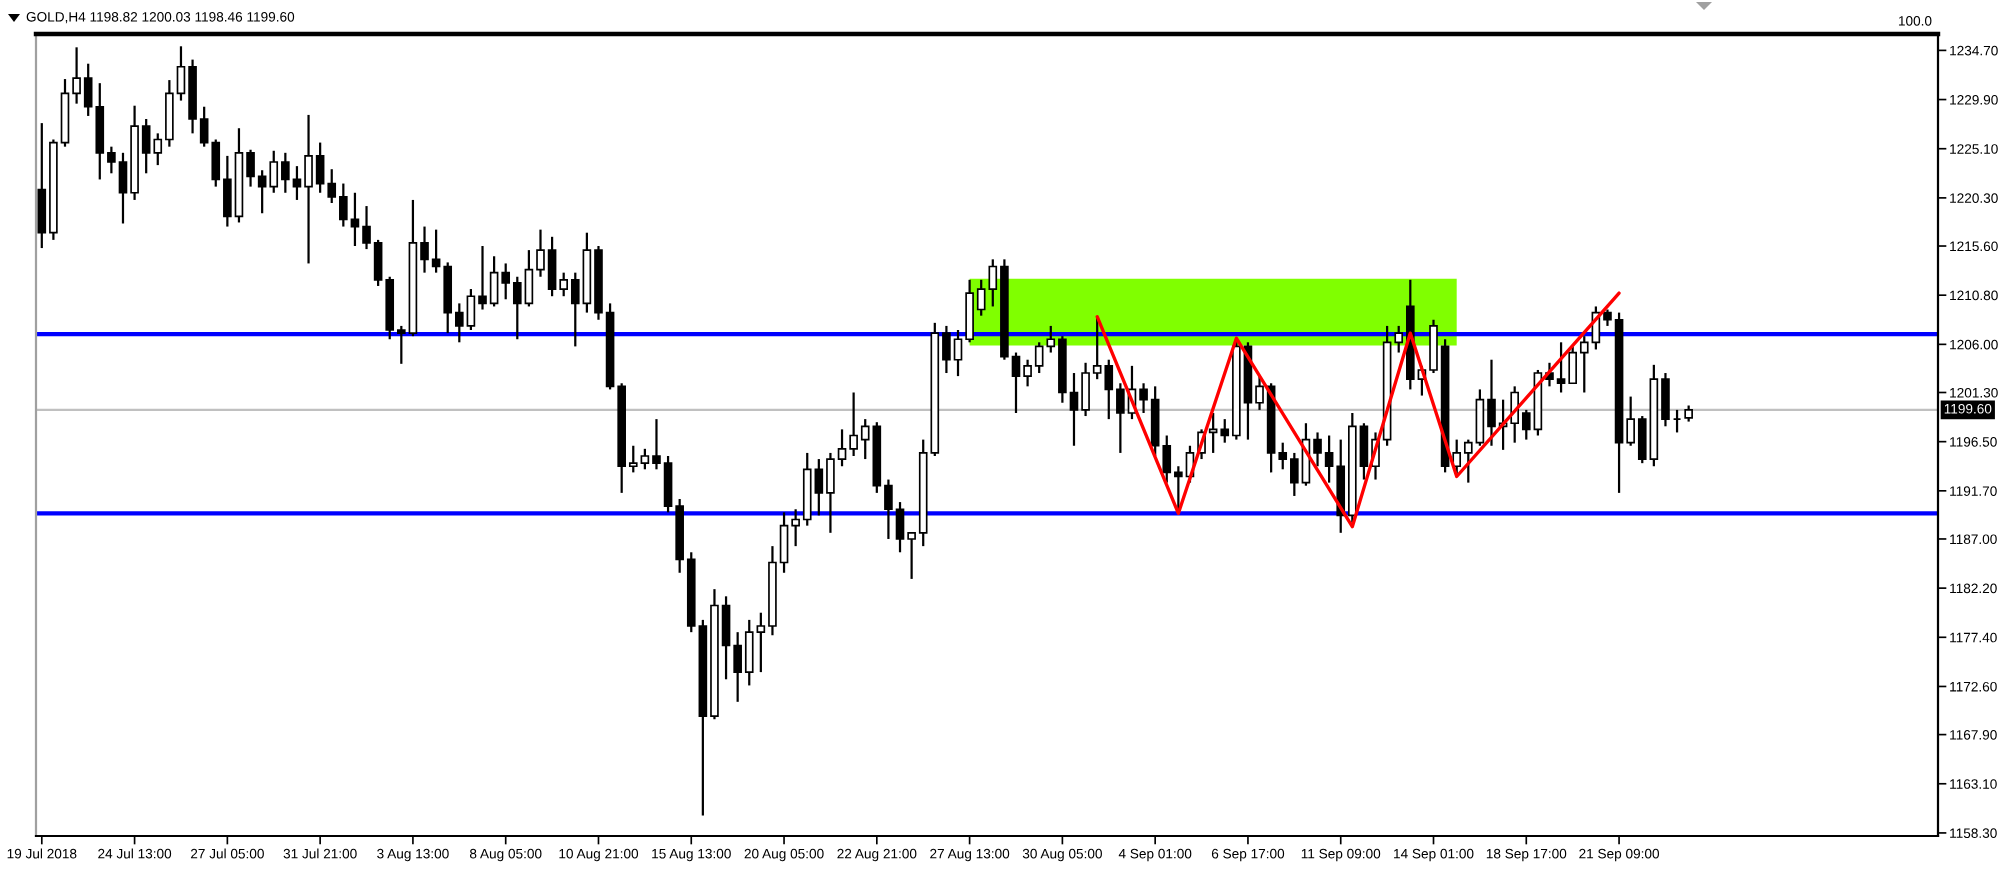 The image size is (2000, 870). Describe the element at coordinates (1358, 410) in the screenshot. I see `line-series` at that location.